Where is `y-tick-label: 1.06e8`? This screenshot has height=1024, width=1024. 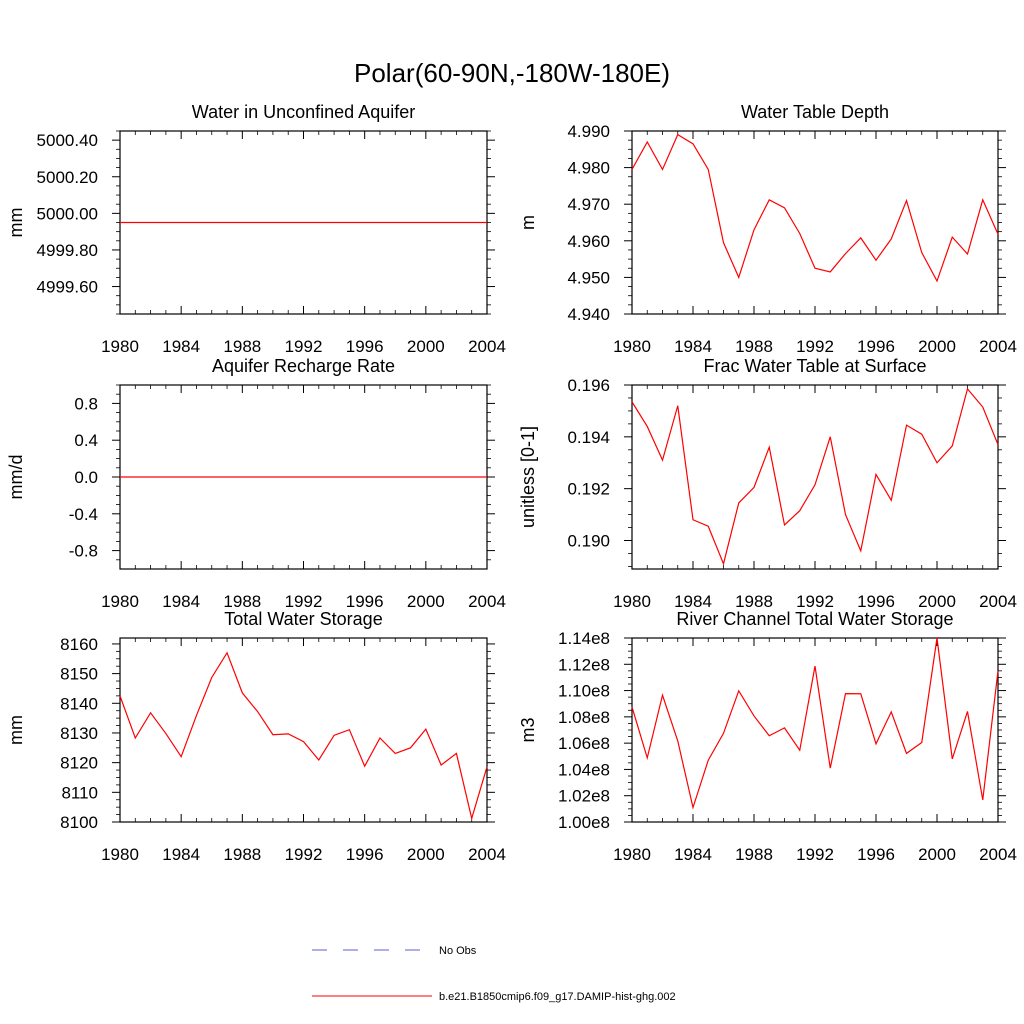 y-tick-label: 1.06e8 is located at coordinates (584, 743).